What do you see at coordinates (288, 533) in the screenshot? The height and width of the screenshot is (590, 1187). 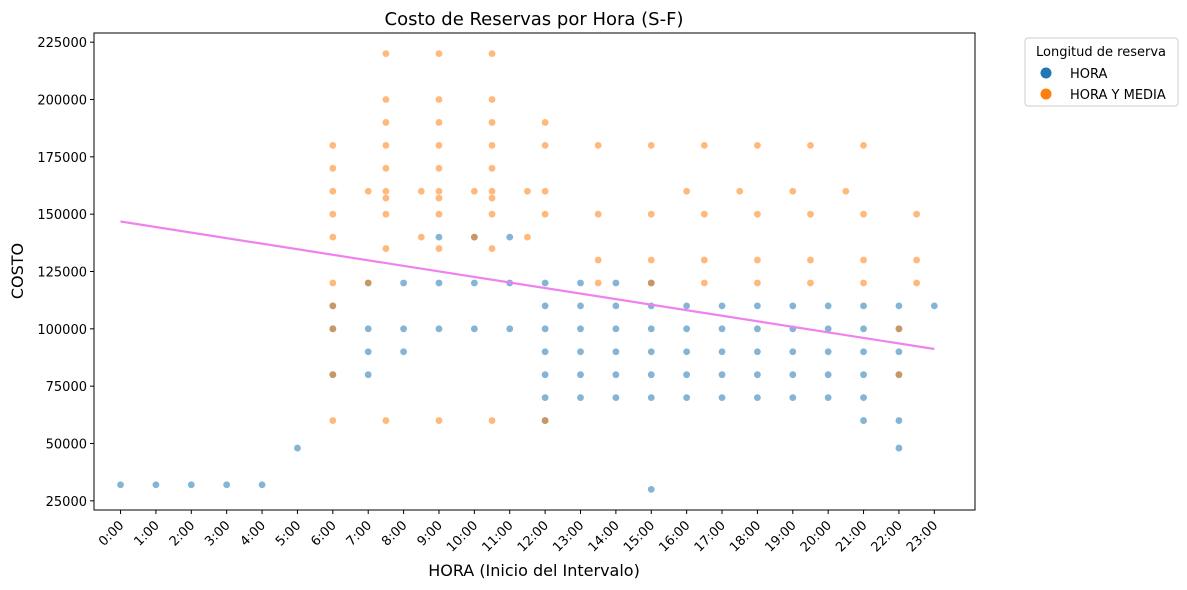 I see `x-tick-label-5: 5:00` at bounding box center [288, 533].